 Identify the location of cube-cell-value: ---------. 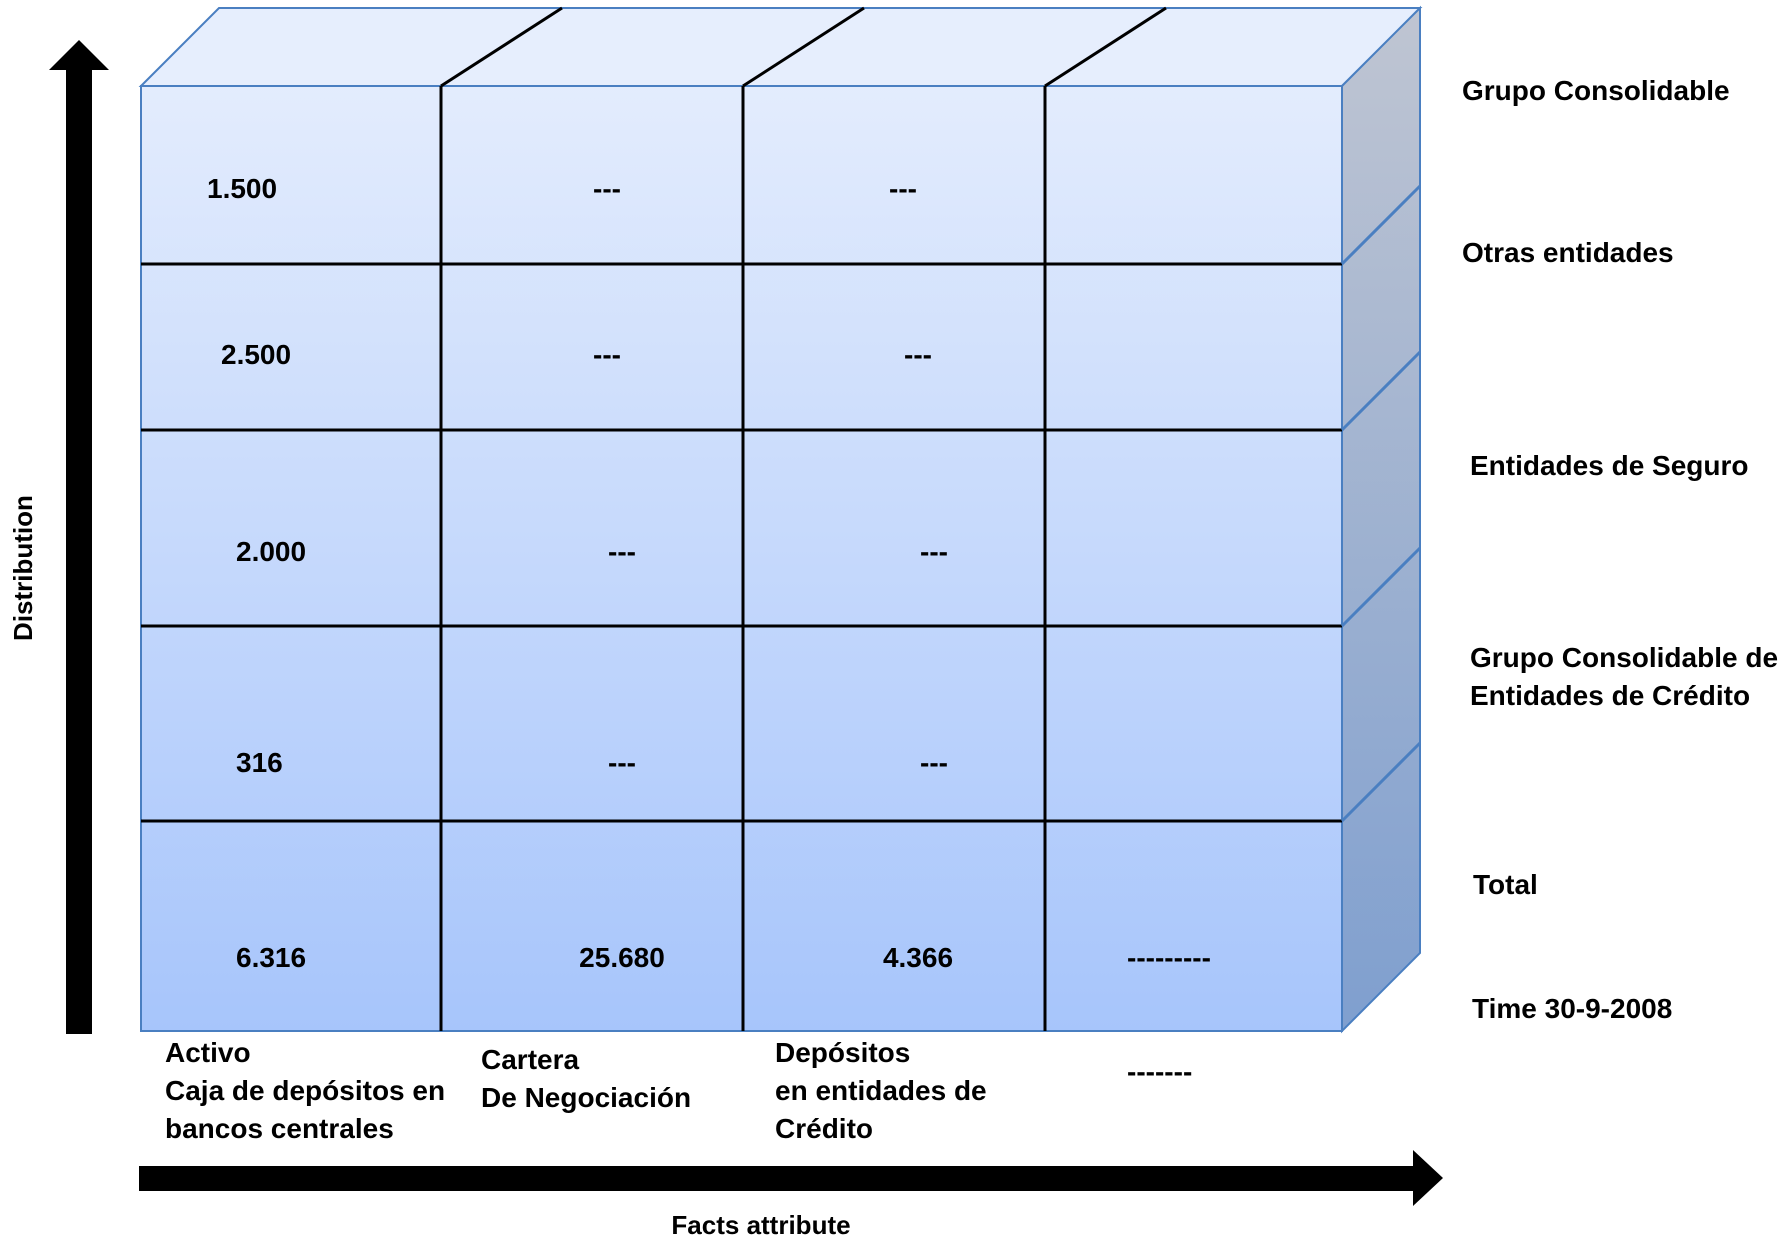
(1169, 957).